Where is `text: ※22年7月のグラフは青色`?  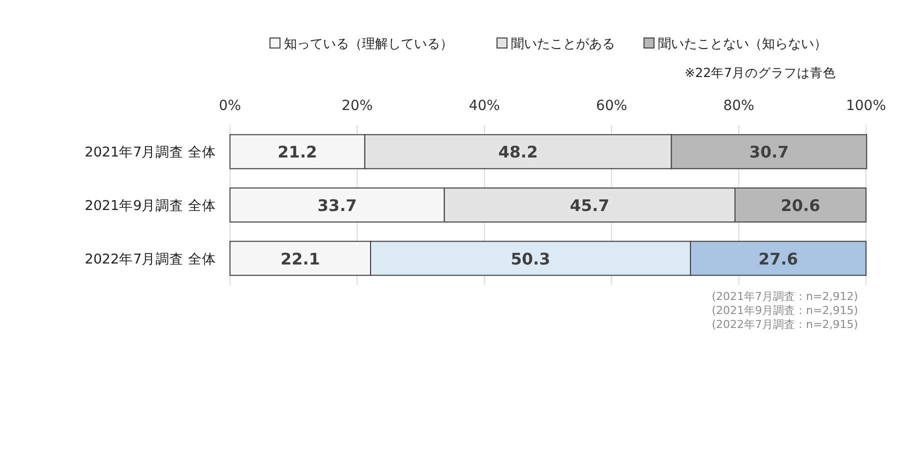 text: ※22年7月のグラフは青色 is located at coordinates (760, 72).